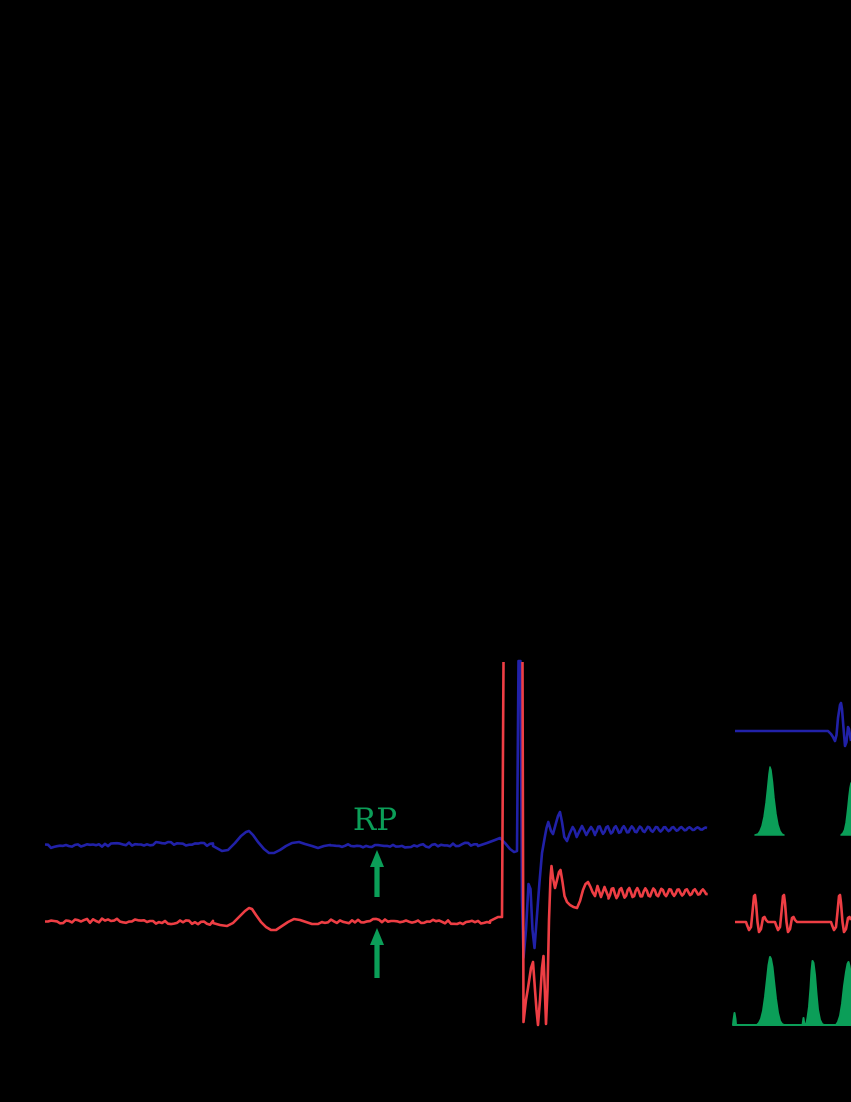  What do you see at coordinates (375, 820) in the screenshot?
I see `rp-label: RP` at bounding box center [375, 820].